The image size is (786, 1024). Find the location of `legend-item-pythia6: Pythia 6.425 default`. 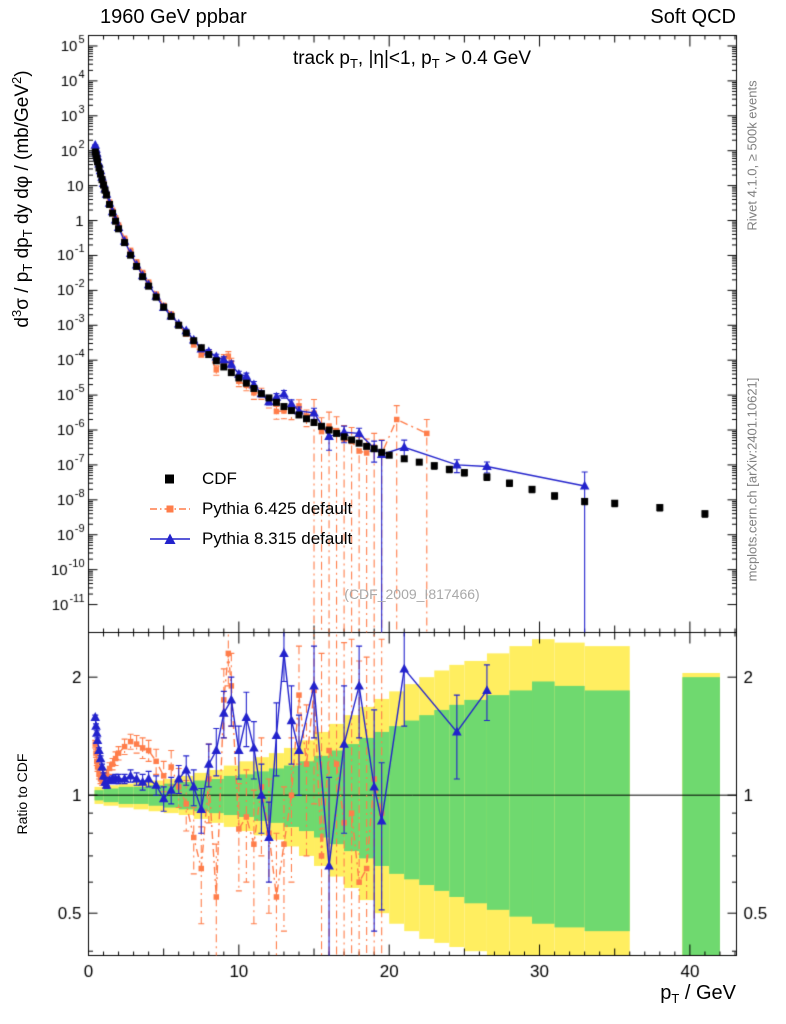

legend-item-pythia6: Pythia 6.425 default is located at coordinates (250, 509).